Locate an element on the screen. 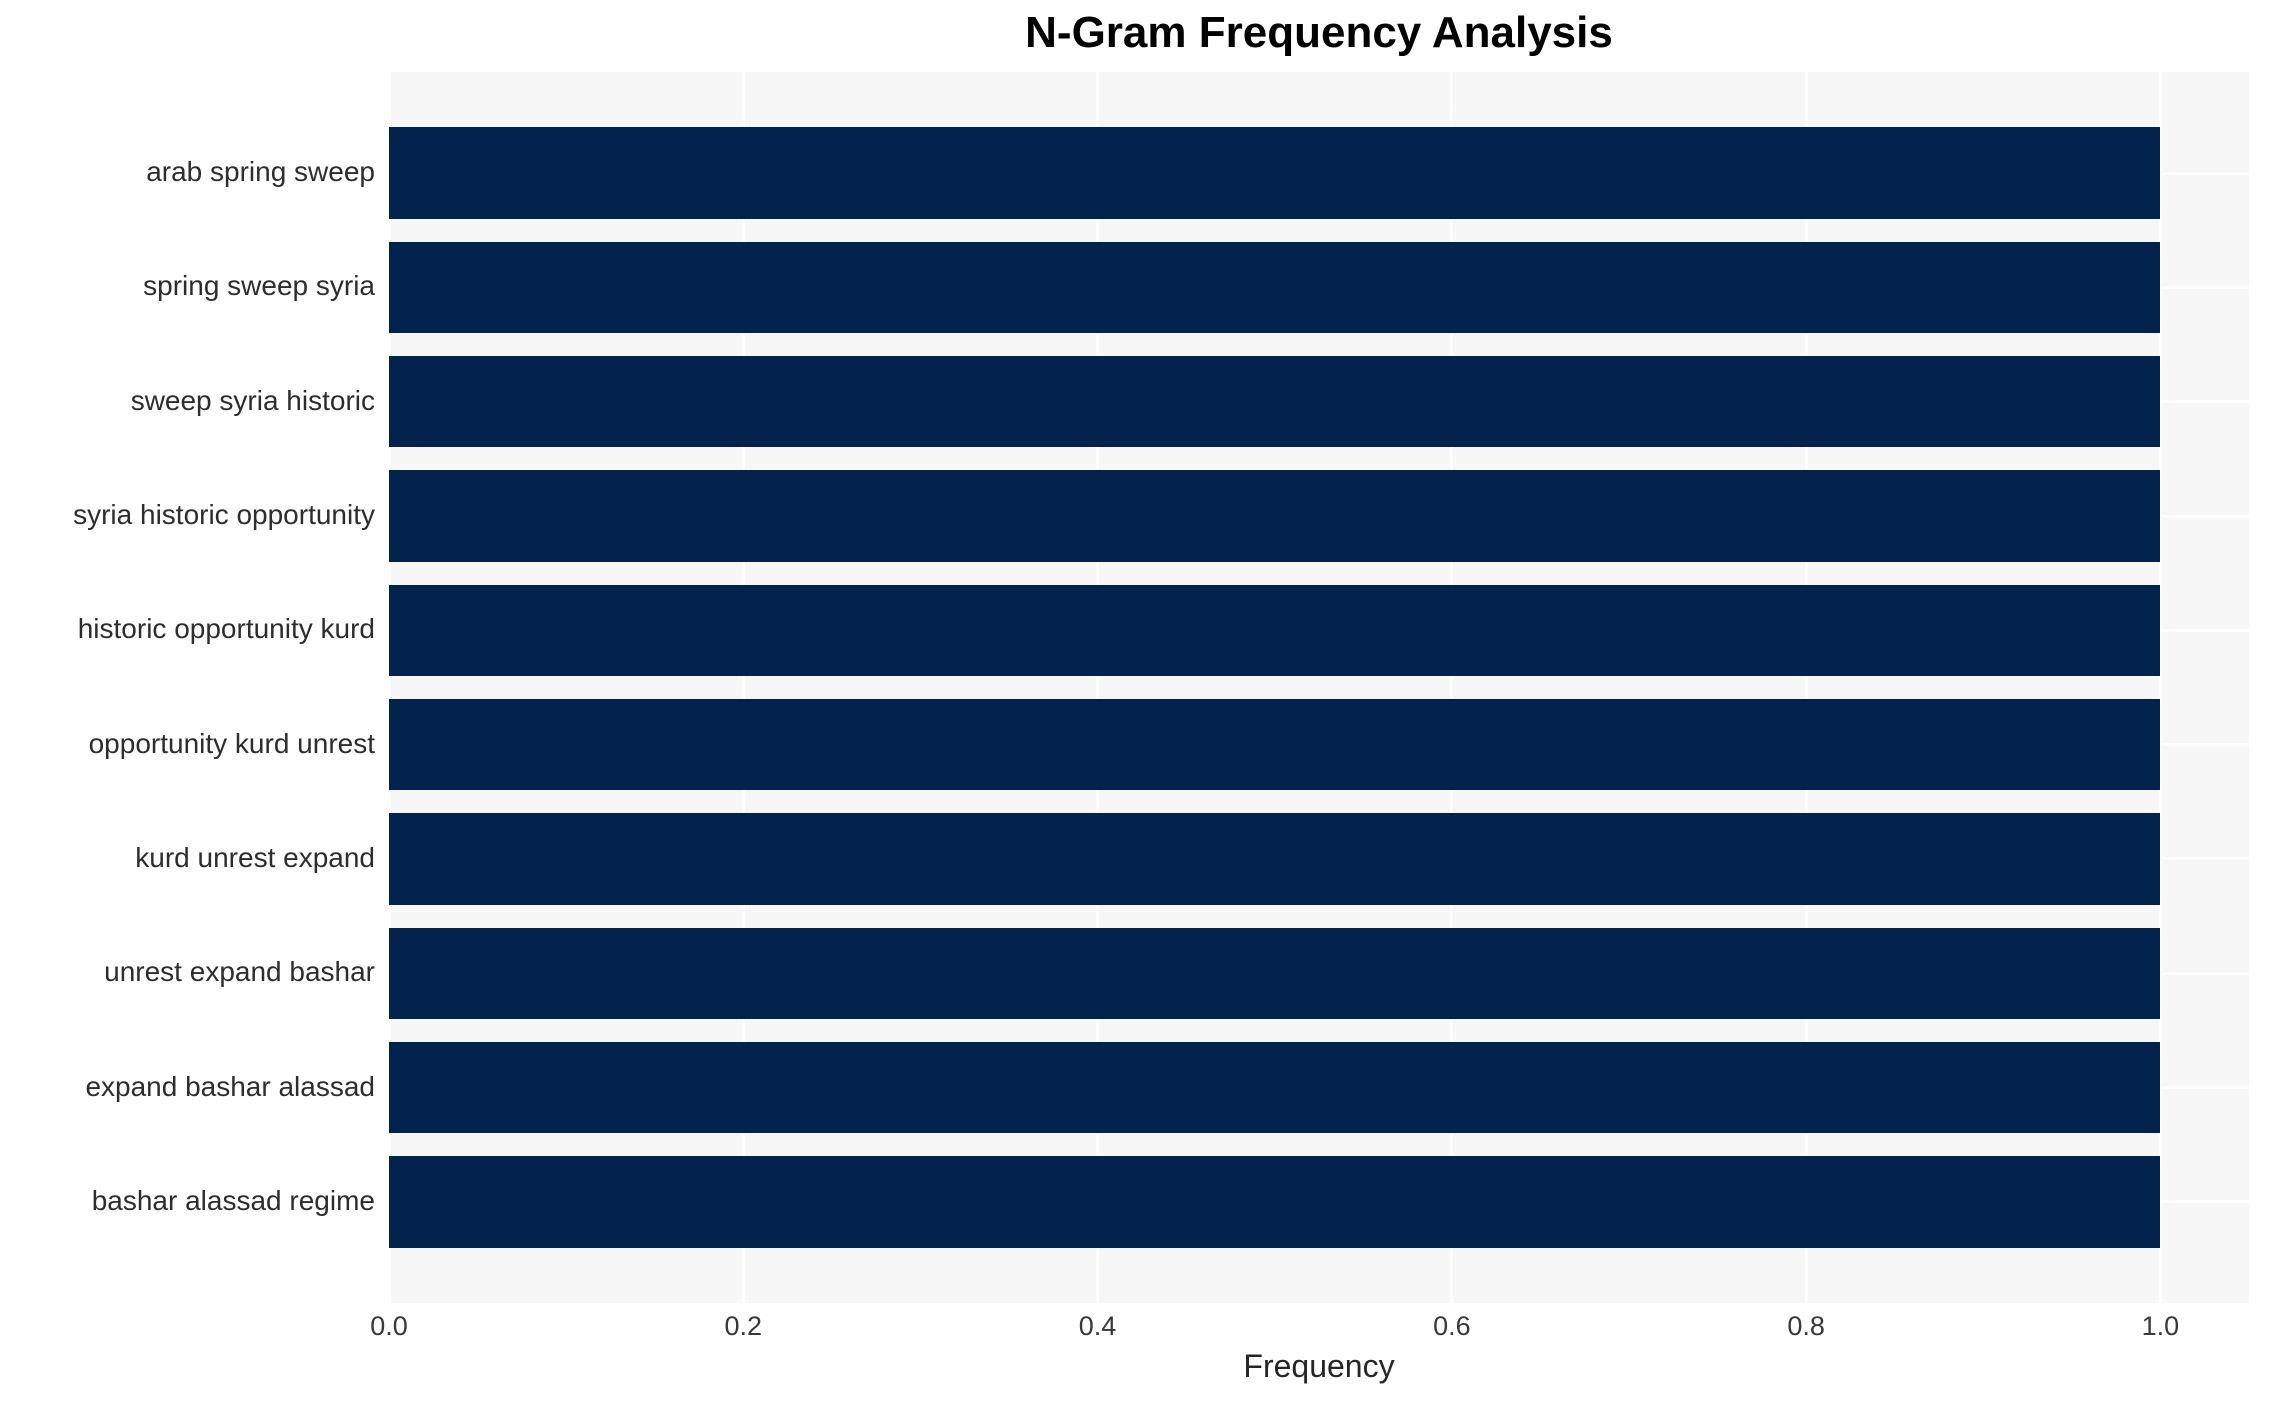 The image size is (2269, 1402). y-tick-label: historic opportunity kurd is located at coordinates (226, 629).